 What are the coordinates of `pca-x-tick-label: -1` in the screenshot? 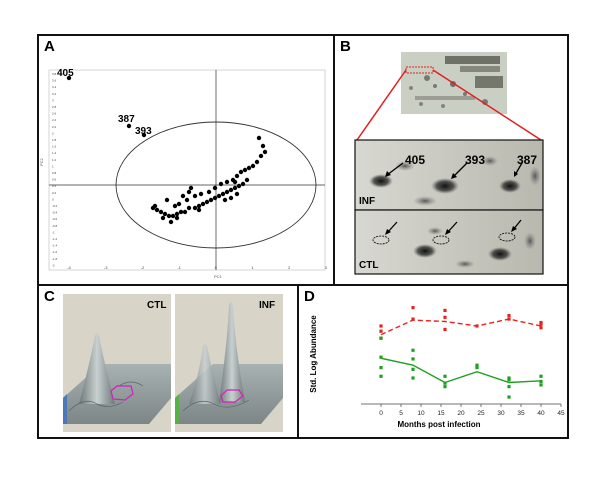 It's located at (179, 267).